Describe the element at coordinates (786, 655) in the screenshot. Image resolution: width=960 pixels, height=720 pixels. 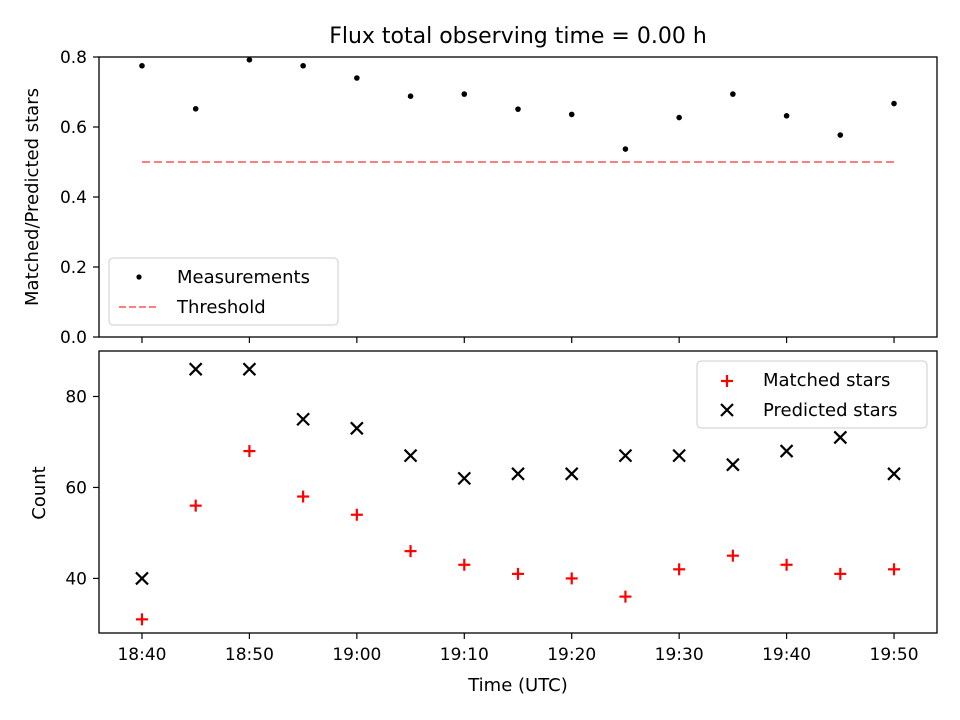
I see `x-tick-label: 19:40` at that location.